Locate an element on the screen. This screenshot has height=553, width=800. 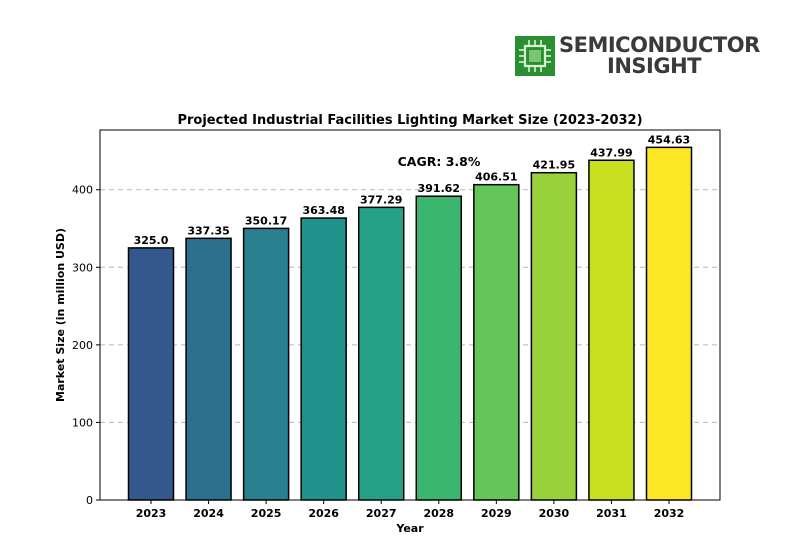
logo-line2: INSIGHT is located at coordinates (654, 66).